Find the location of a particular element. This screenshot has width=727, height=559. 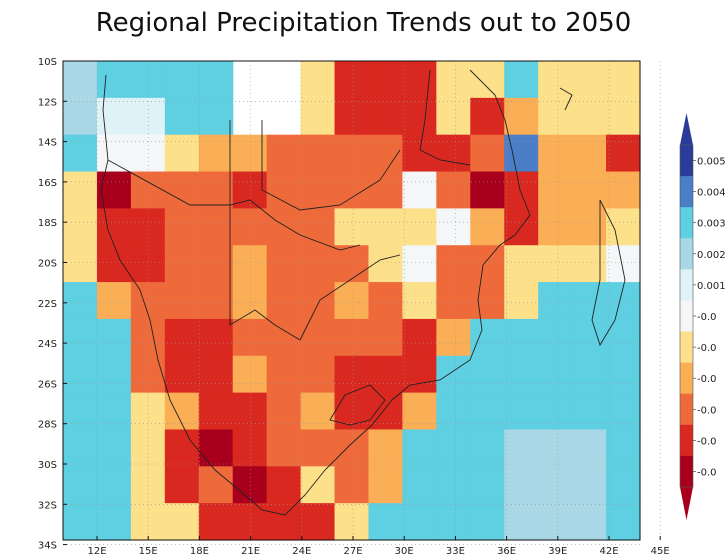

lon-tick-label: 12E is located at coordinates (96, 551).